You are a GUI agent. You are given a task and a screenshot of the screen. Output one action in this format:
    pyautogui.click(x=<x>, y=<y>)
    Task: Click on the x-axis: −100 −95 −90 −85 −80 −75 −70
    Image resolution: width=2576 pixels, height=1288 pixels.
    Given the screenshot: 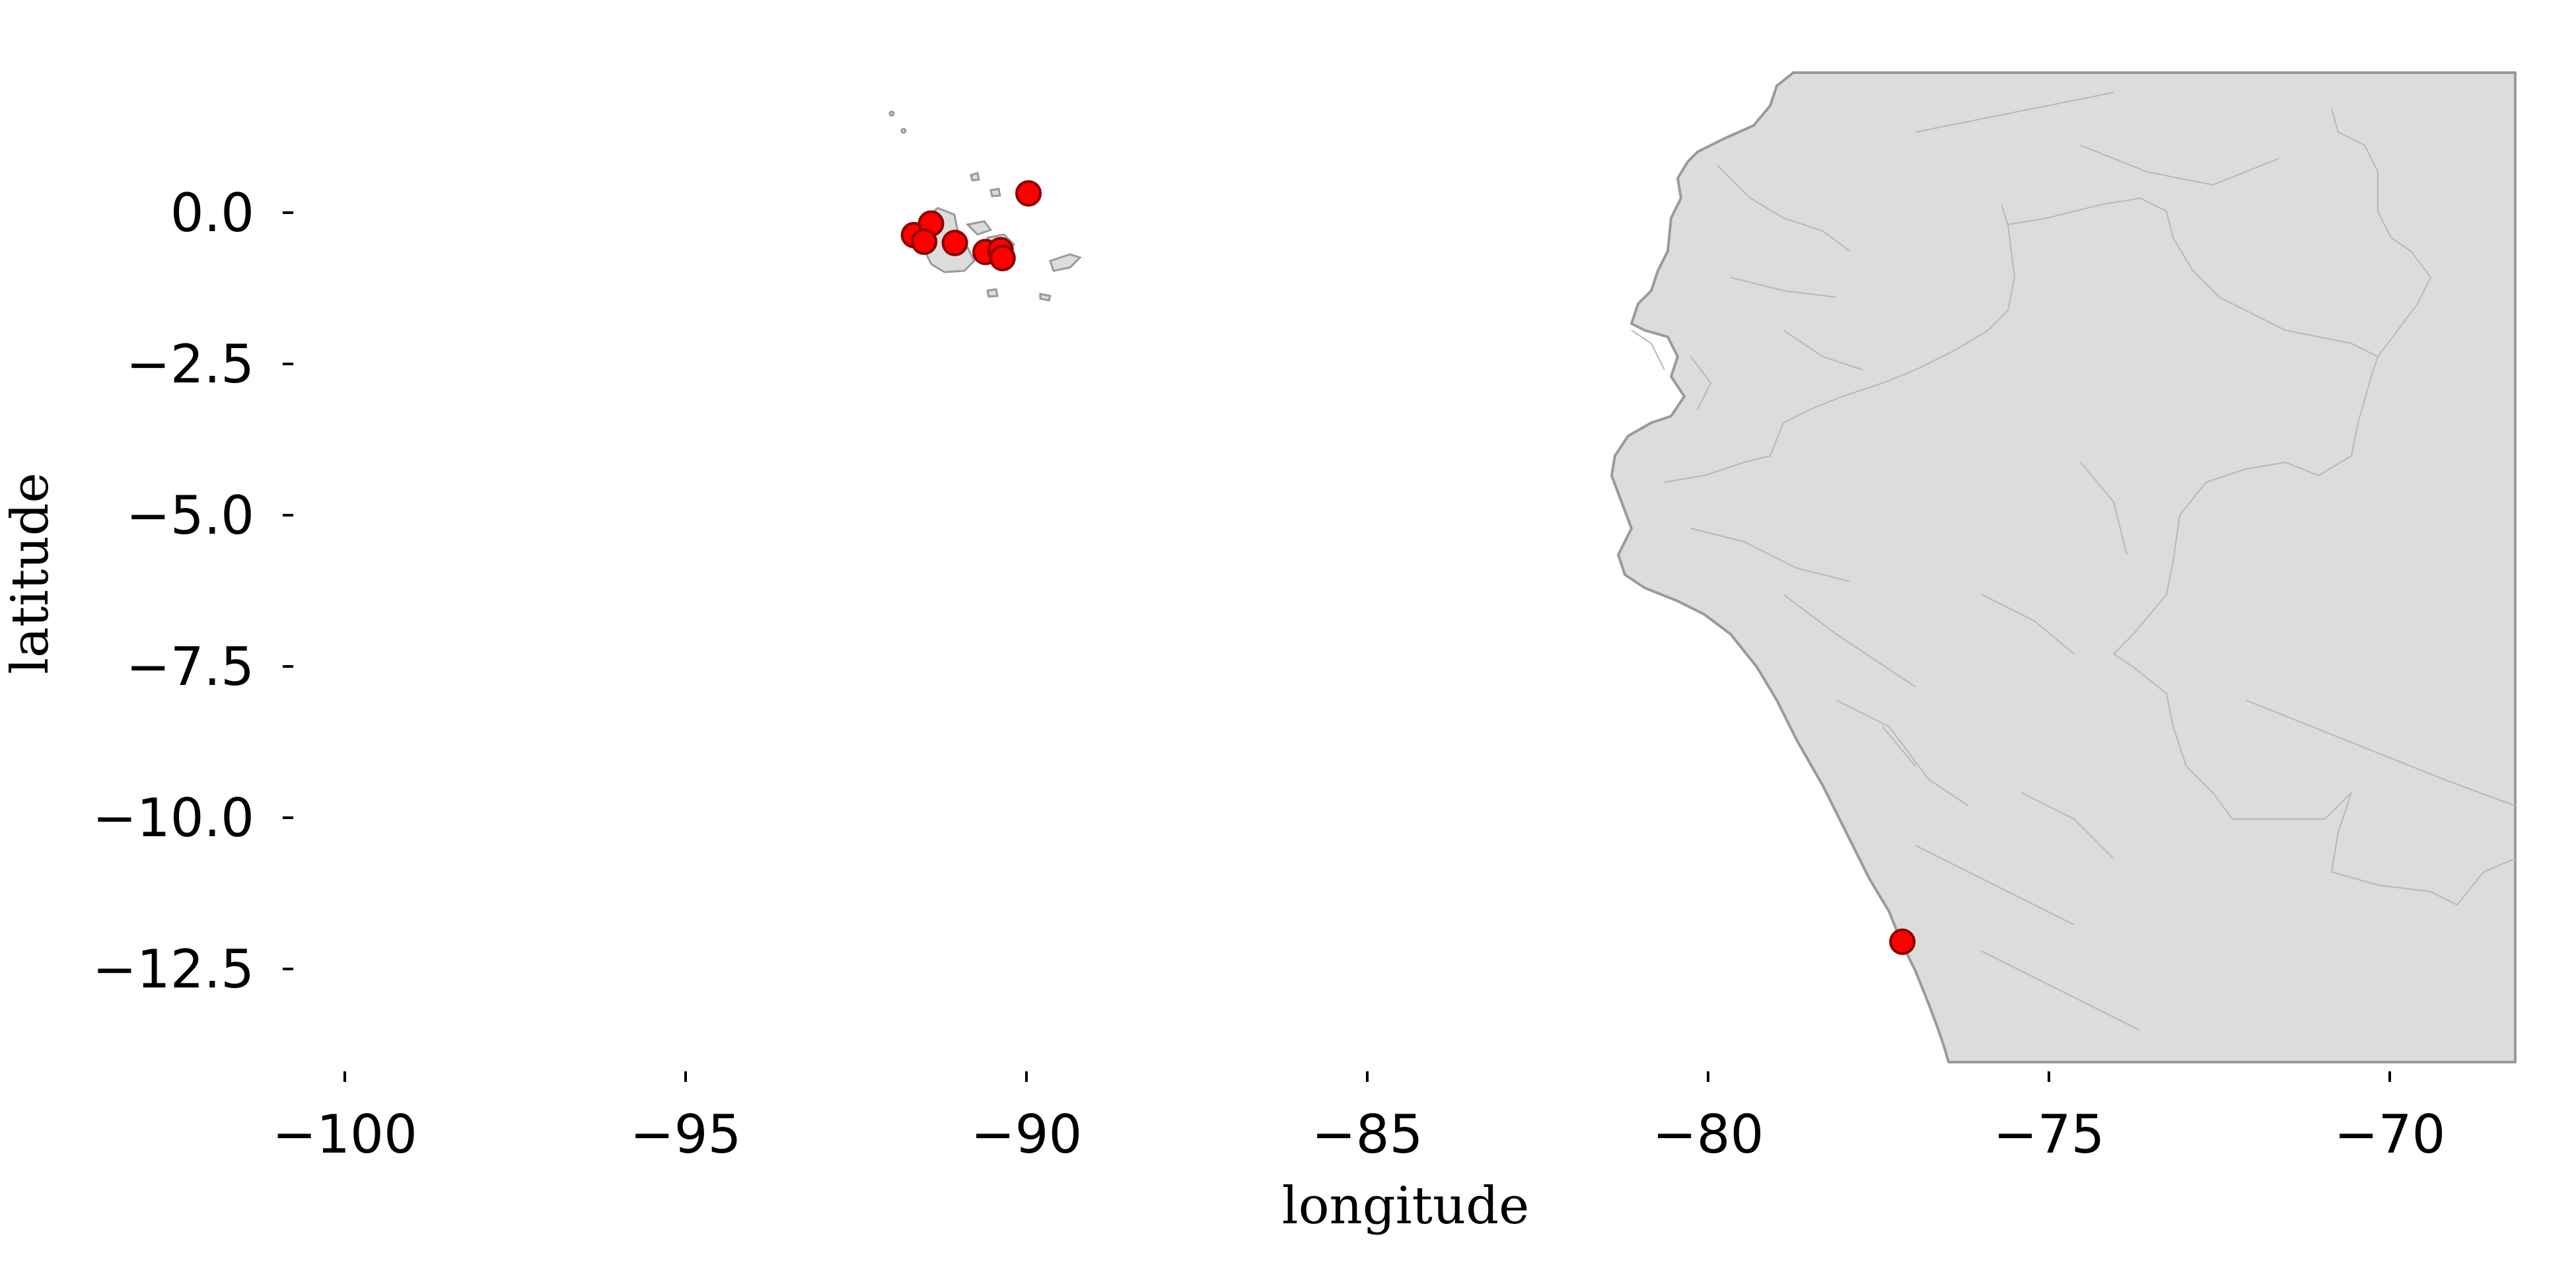 What is the action you would take?
    pyautogui.click(x=1358, y=1118)
    